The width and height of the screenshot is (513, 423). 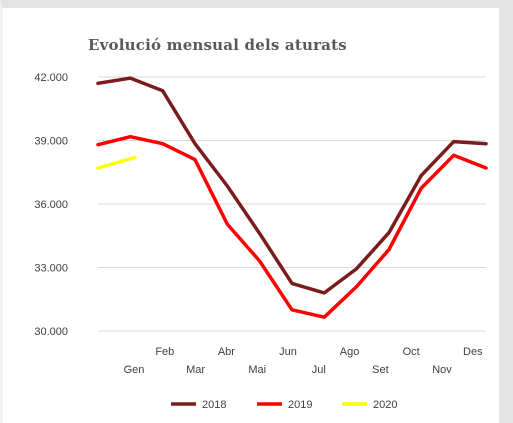 I want to click on y-tick-label: 36.000, so click(x=51, y=205).